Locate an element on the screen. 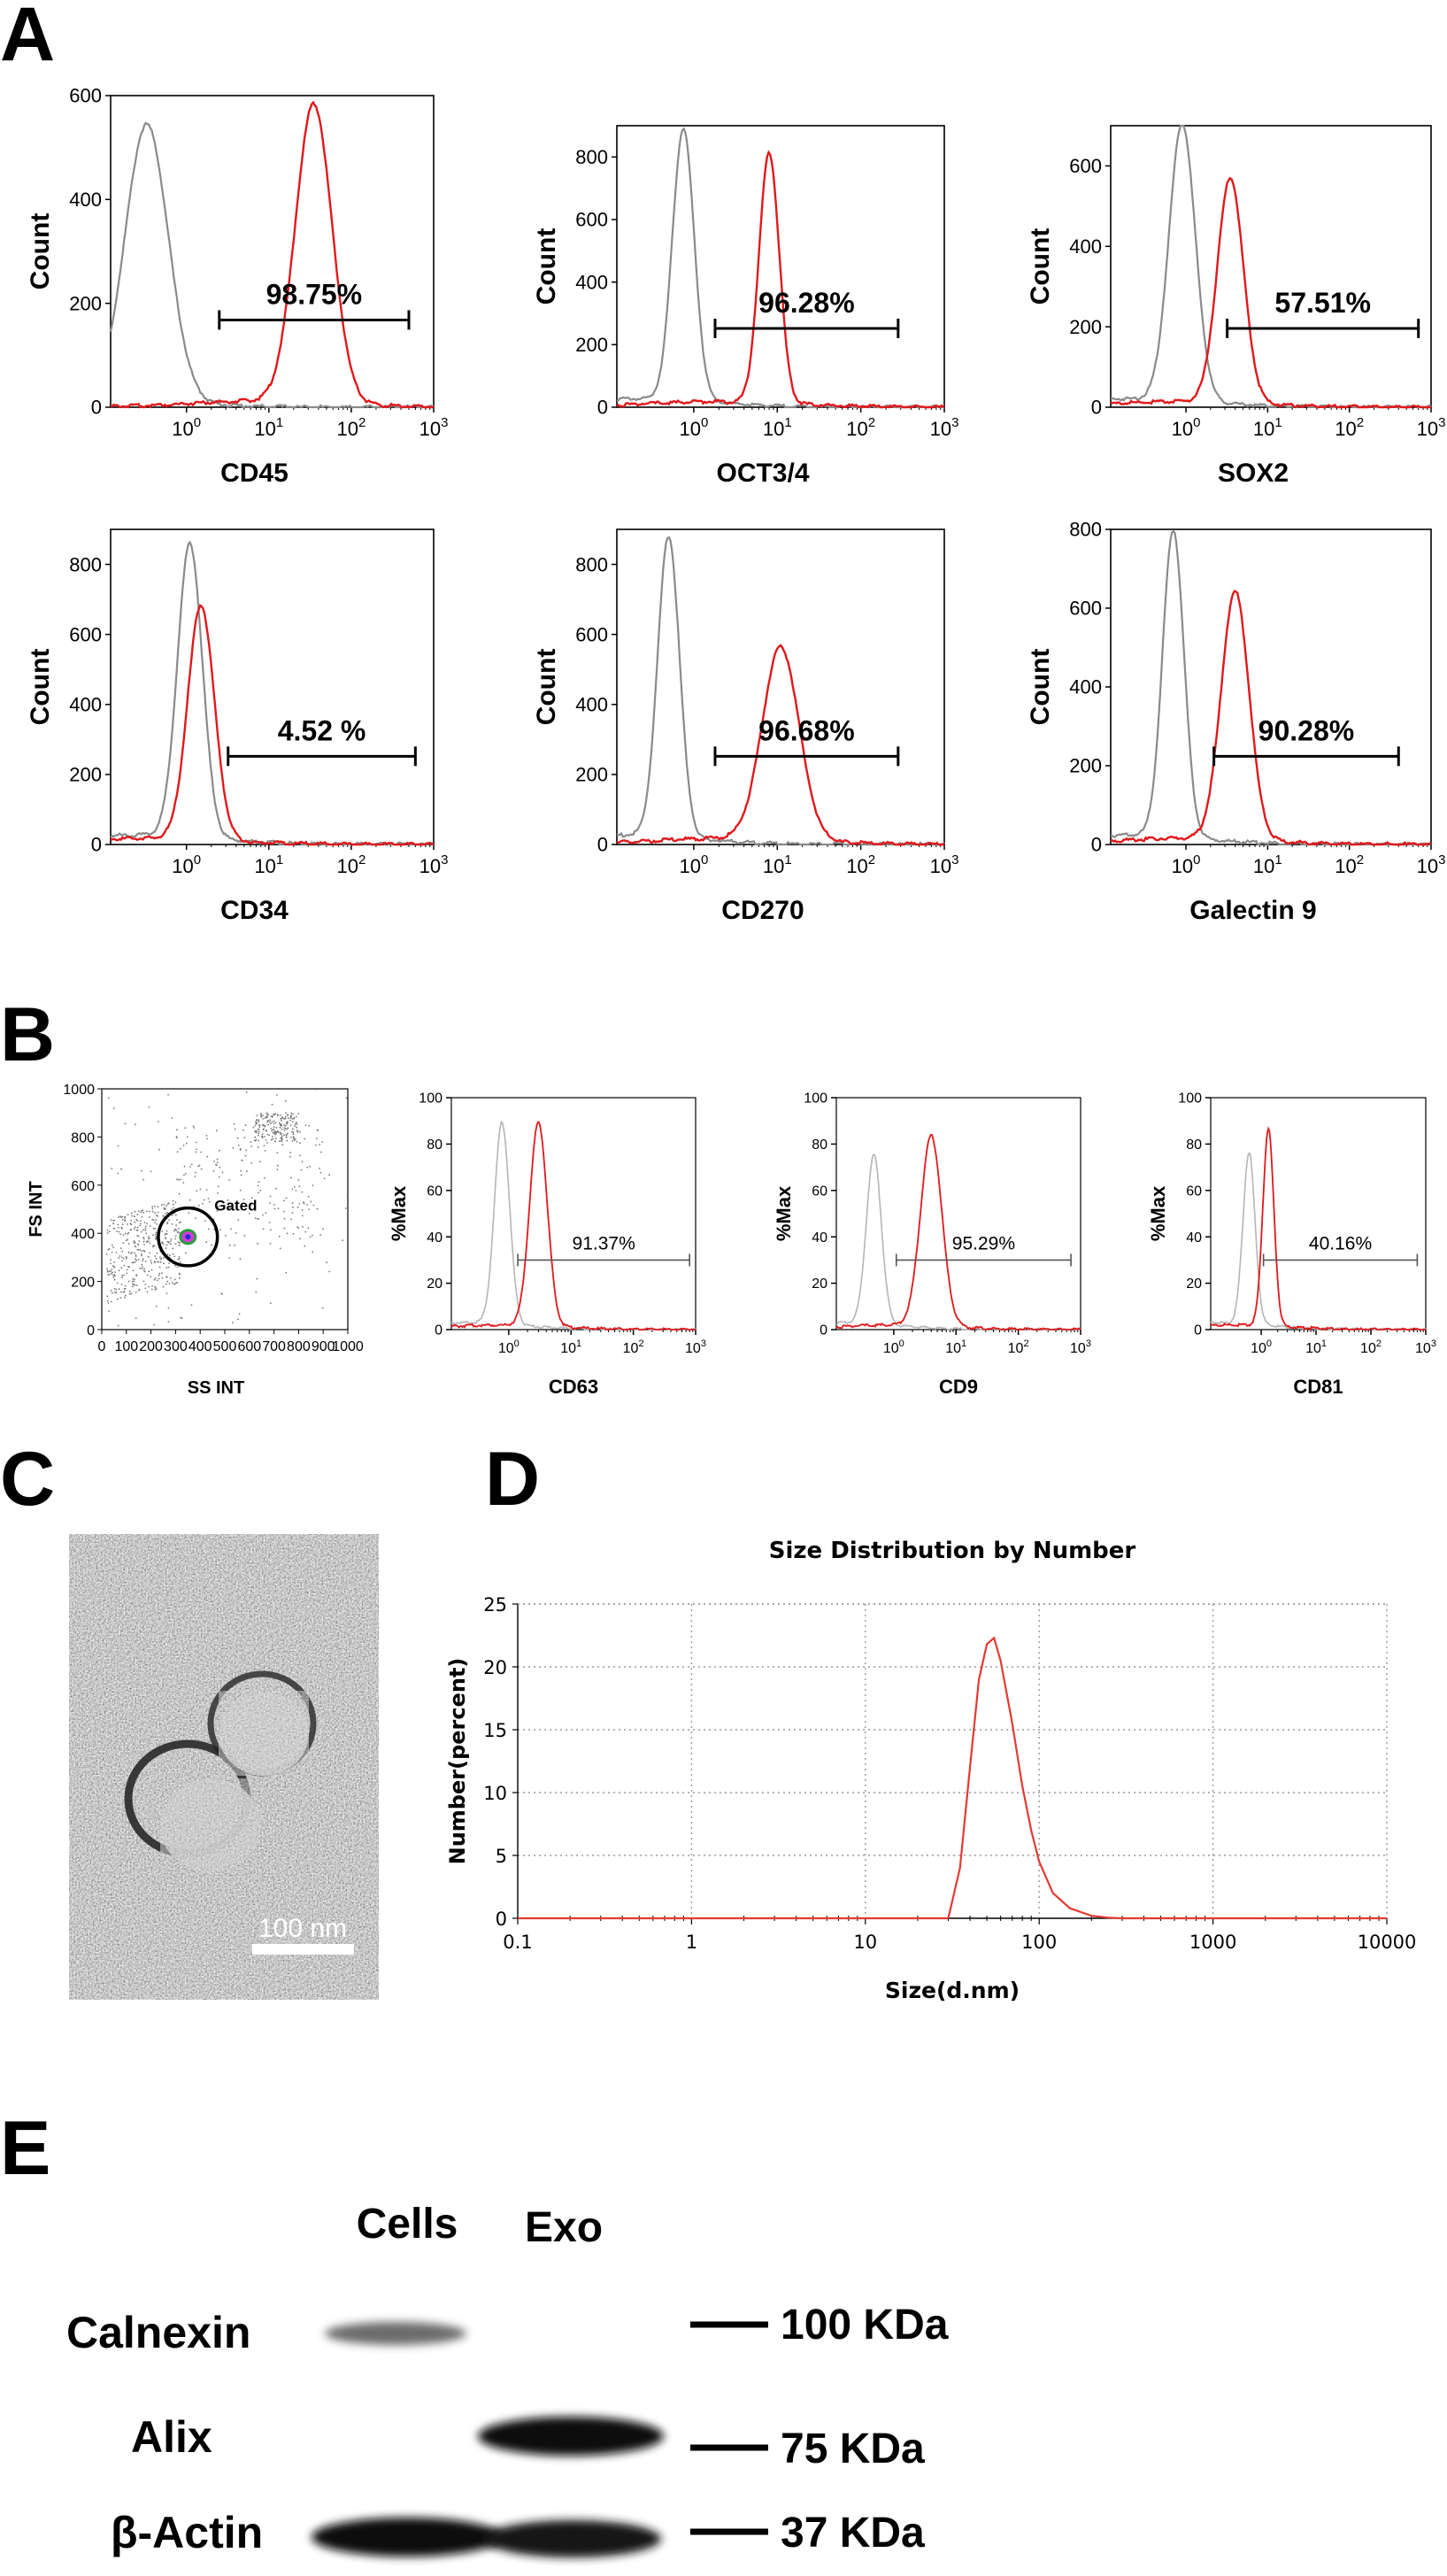 The height and width of the screenshot is (2576, 1447). a1-plot-frame is located at coordinates (780, 266).